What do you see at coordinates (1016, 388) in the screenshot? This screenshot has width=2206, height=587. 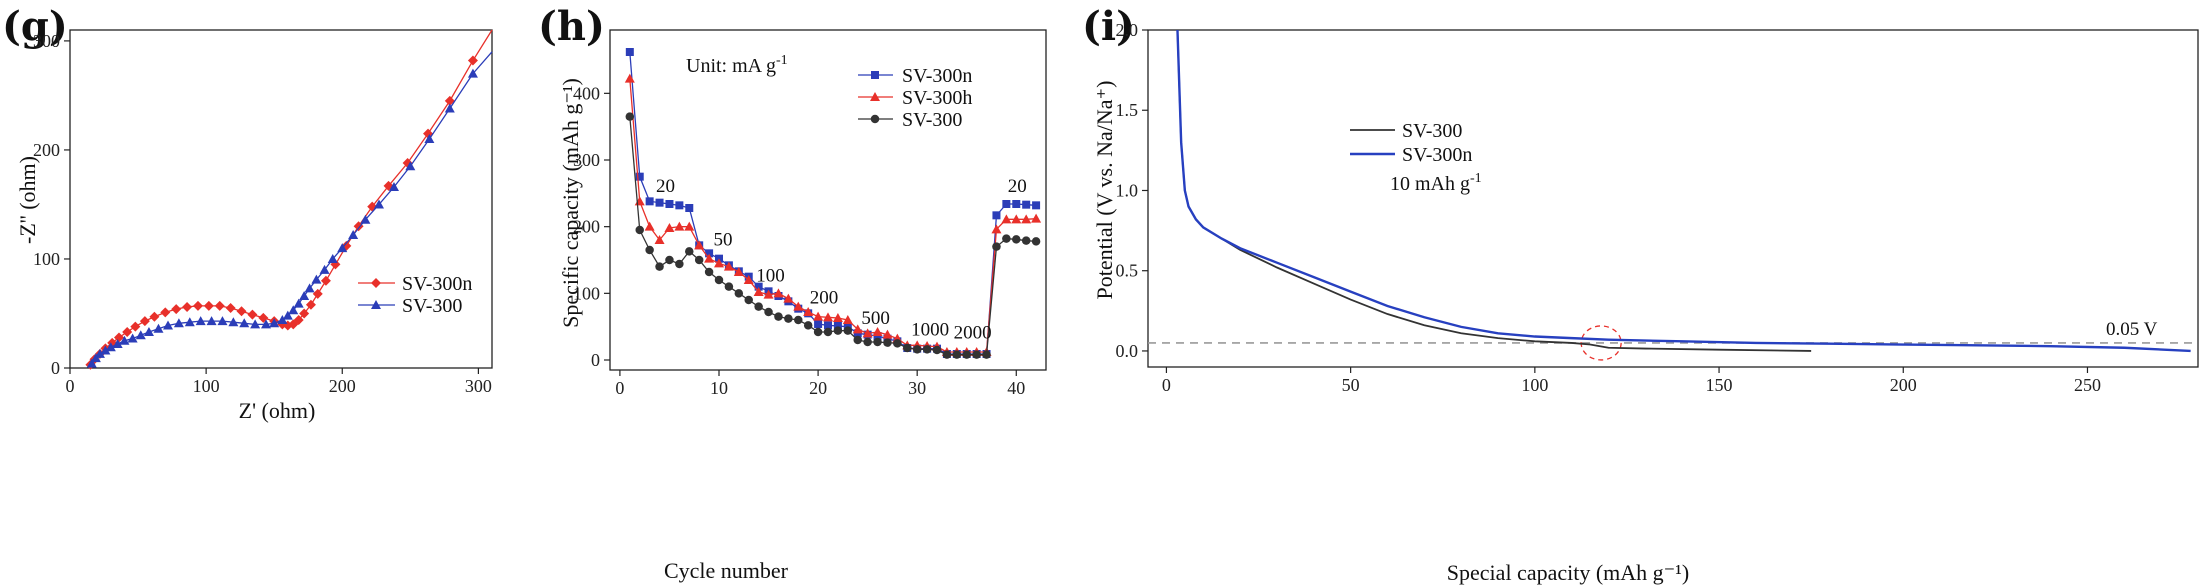 I see `x-tick-label-h: 40` at bounding box center [1016, 388].